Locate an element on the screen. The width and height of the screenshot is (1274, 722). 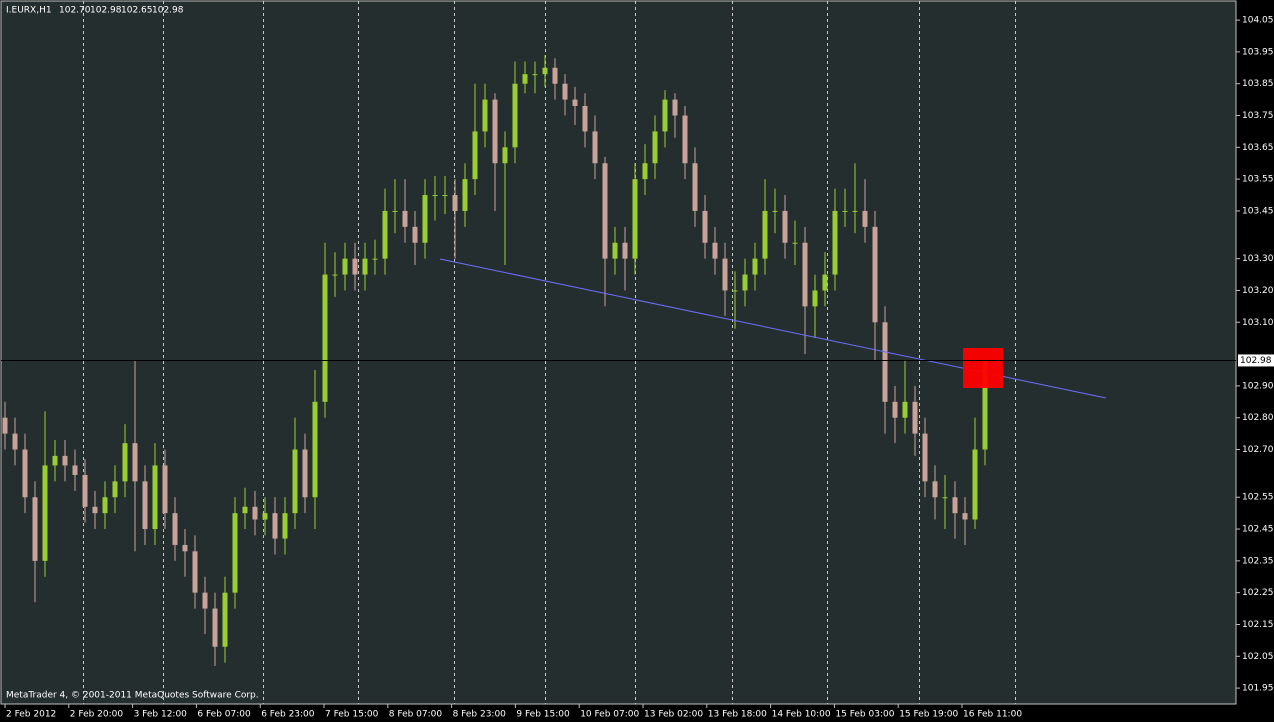
x-tick-label: 3 Feb 12:00 is located at coordinates (161, 715).